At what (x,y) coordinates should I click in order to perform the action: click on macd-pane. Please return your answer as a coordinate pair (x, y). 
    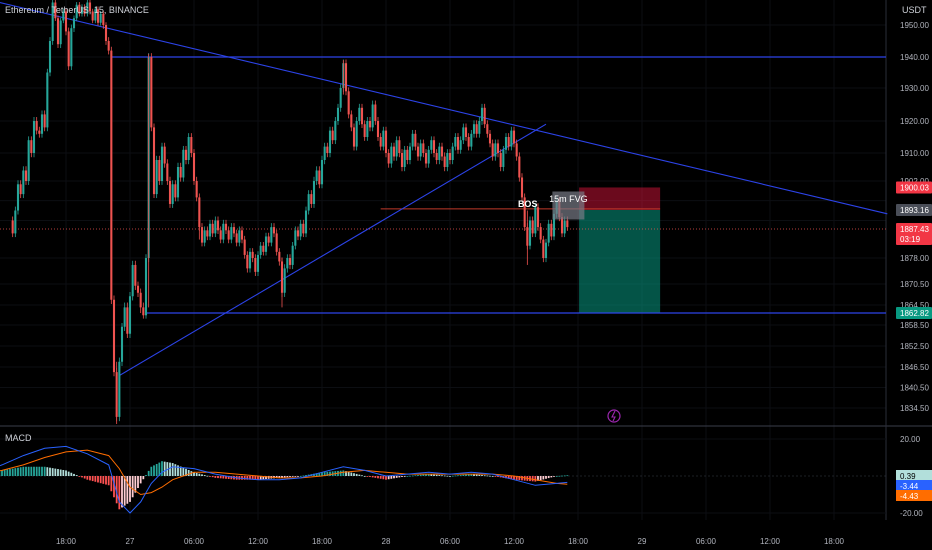
    Looking at the image, I should click on (443, 476).